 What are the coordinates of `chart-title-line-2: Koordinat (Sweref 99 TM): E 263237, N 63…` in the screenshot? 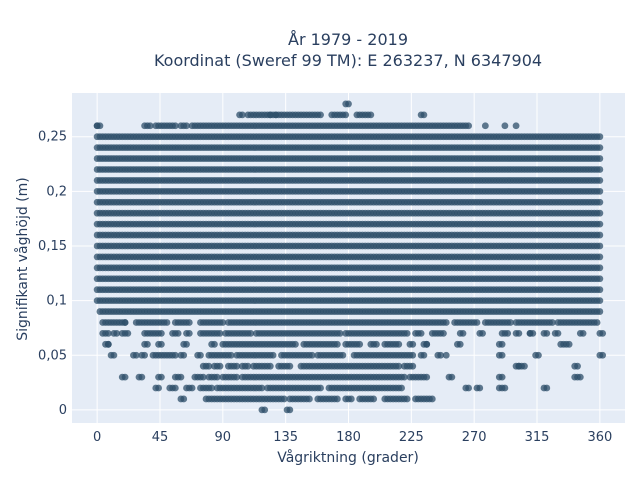 It's located at (348, 60).